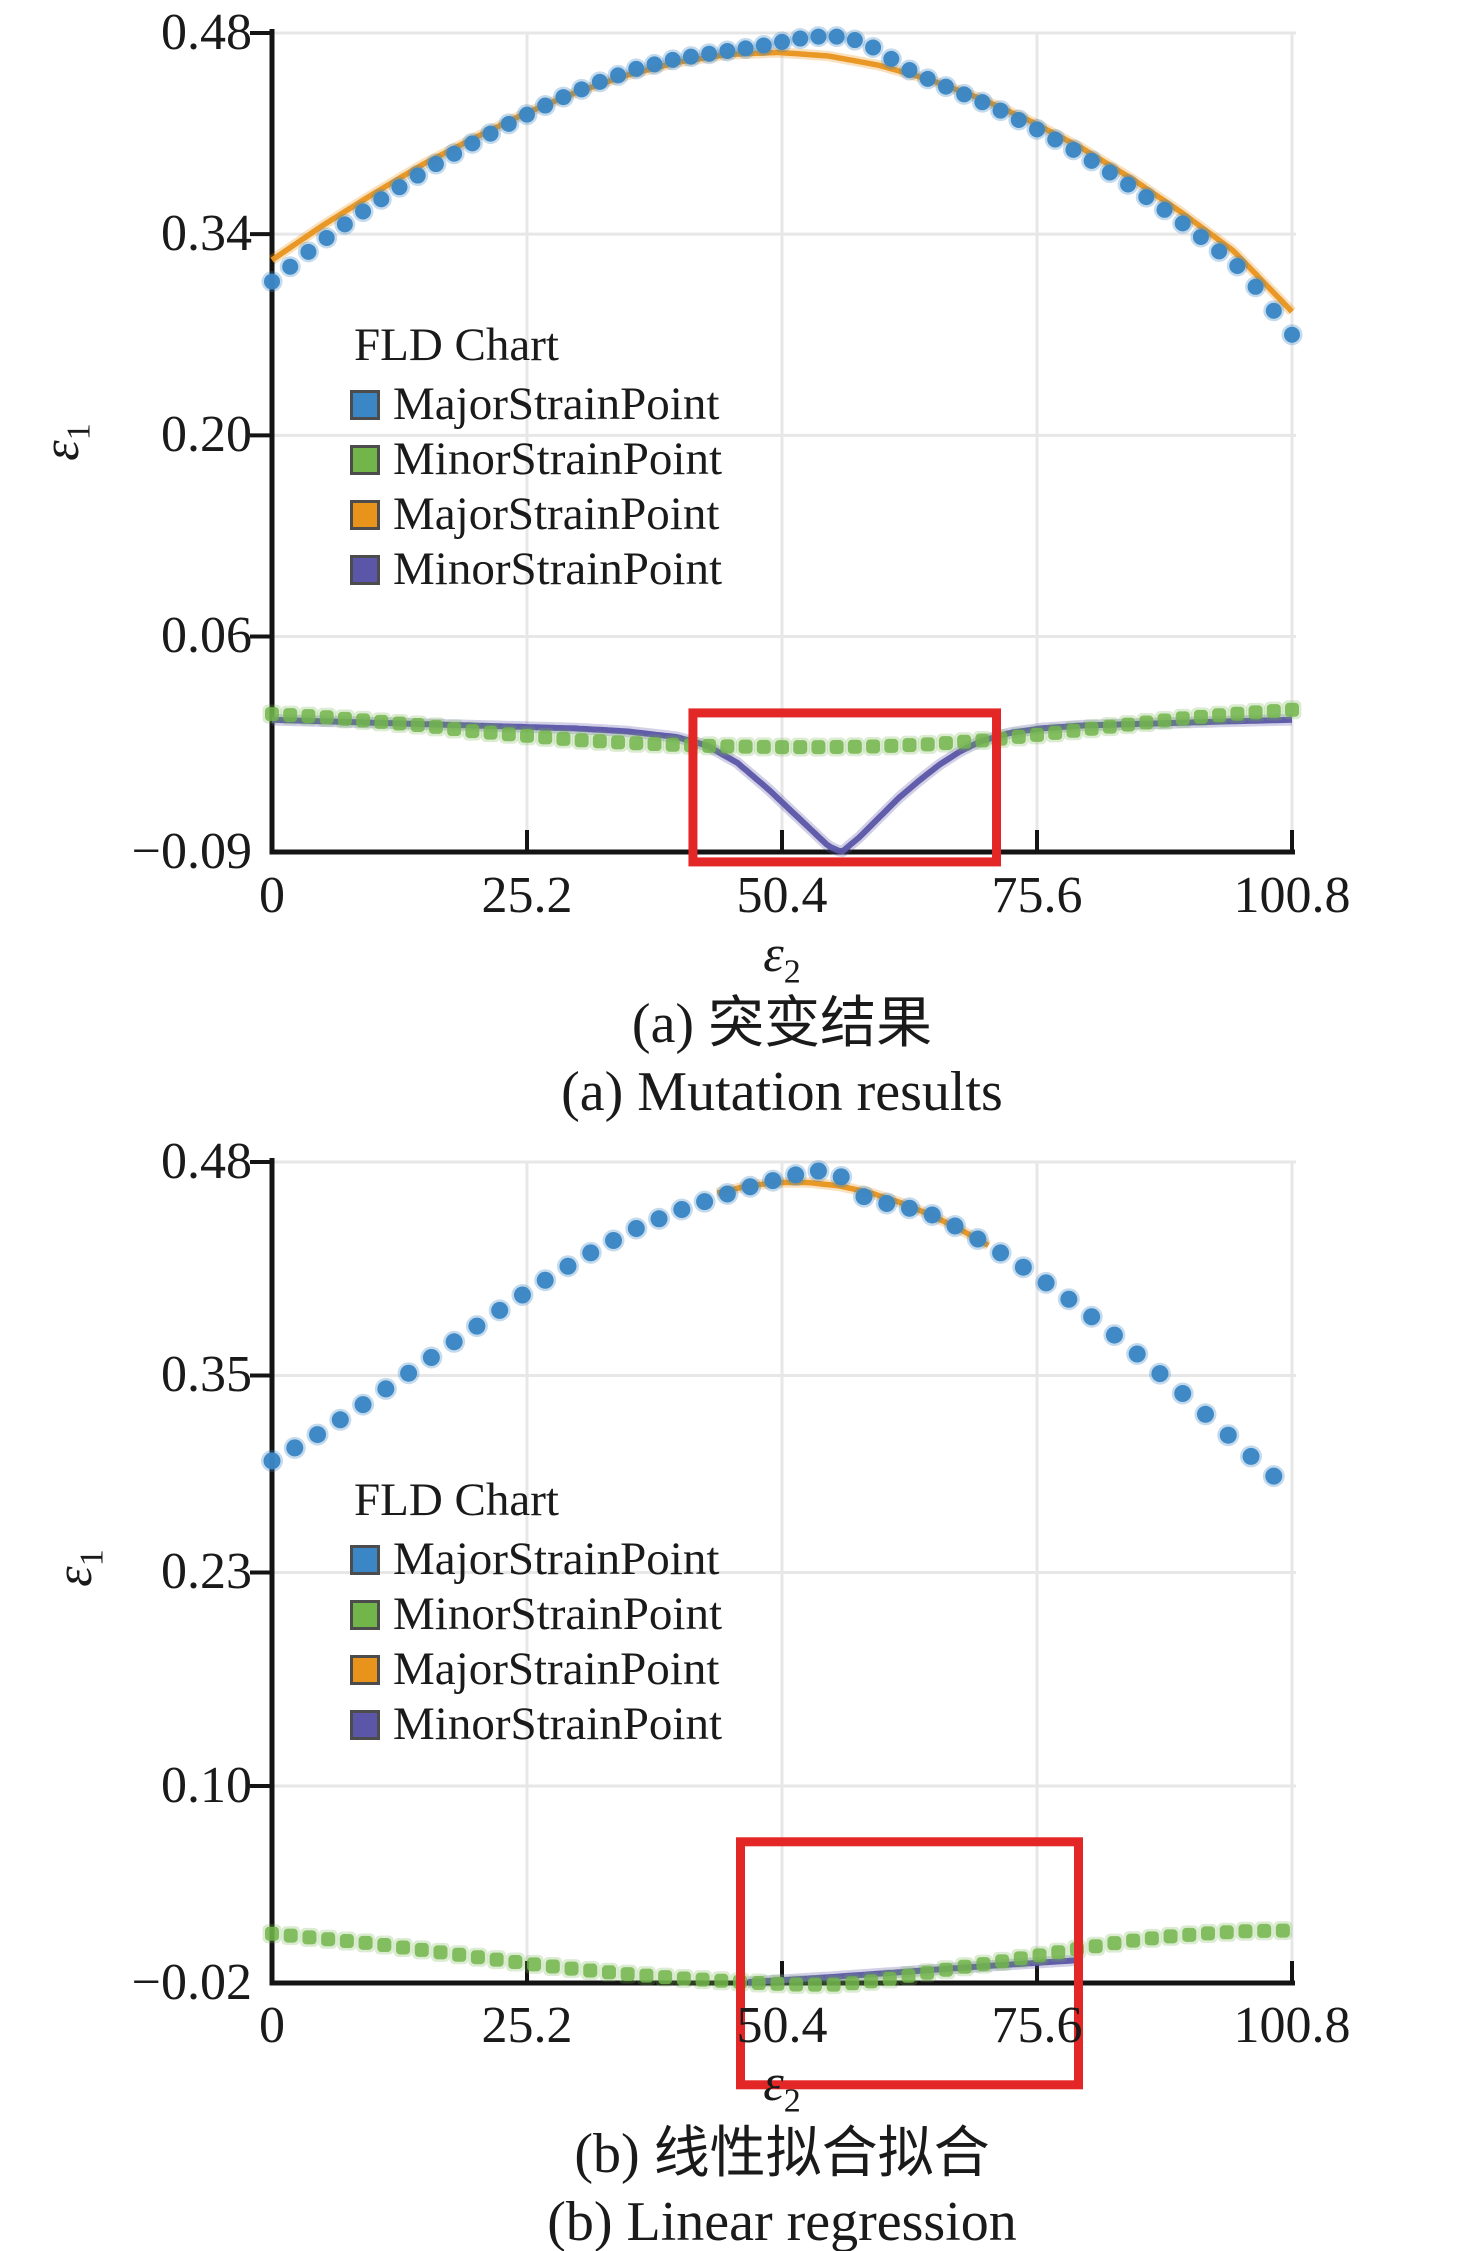 The width and height of the screenshot is (1476, 2251). What do you see at coordinates (527, 2025) in the screenshot?
I see `panel-b-xtick: 25.2` at bounding box center [527, 2025].